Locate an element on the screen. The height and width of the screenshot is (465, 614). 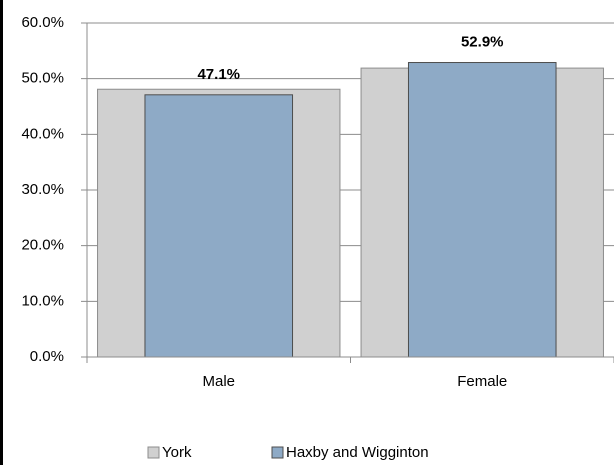
y-tick-label: 40.0% is located at coordinates (42, 133).